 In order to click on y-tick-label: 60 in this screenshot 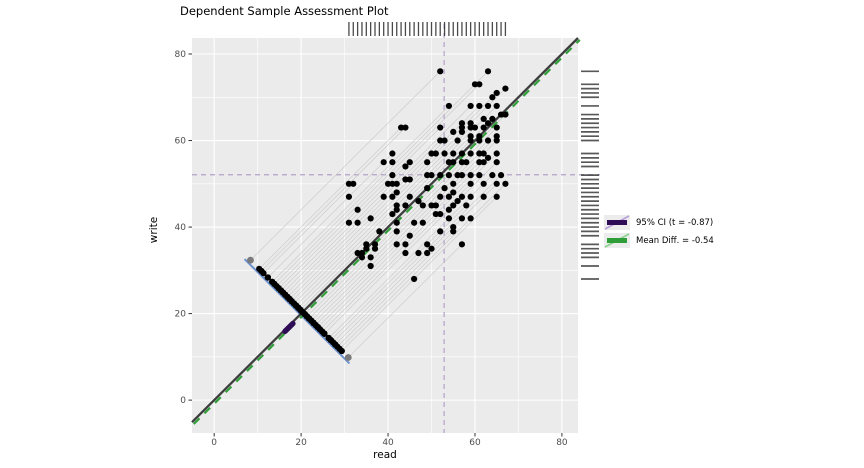, I will do `click(181, 142)`.